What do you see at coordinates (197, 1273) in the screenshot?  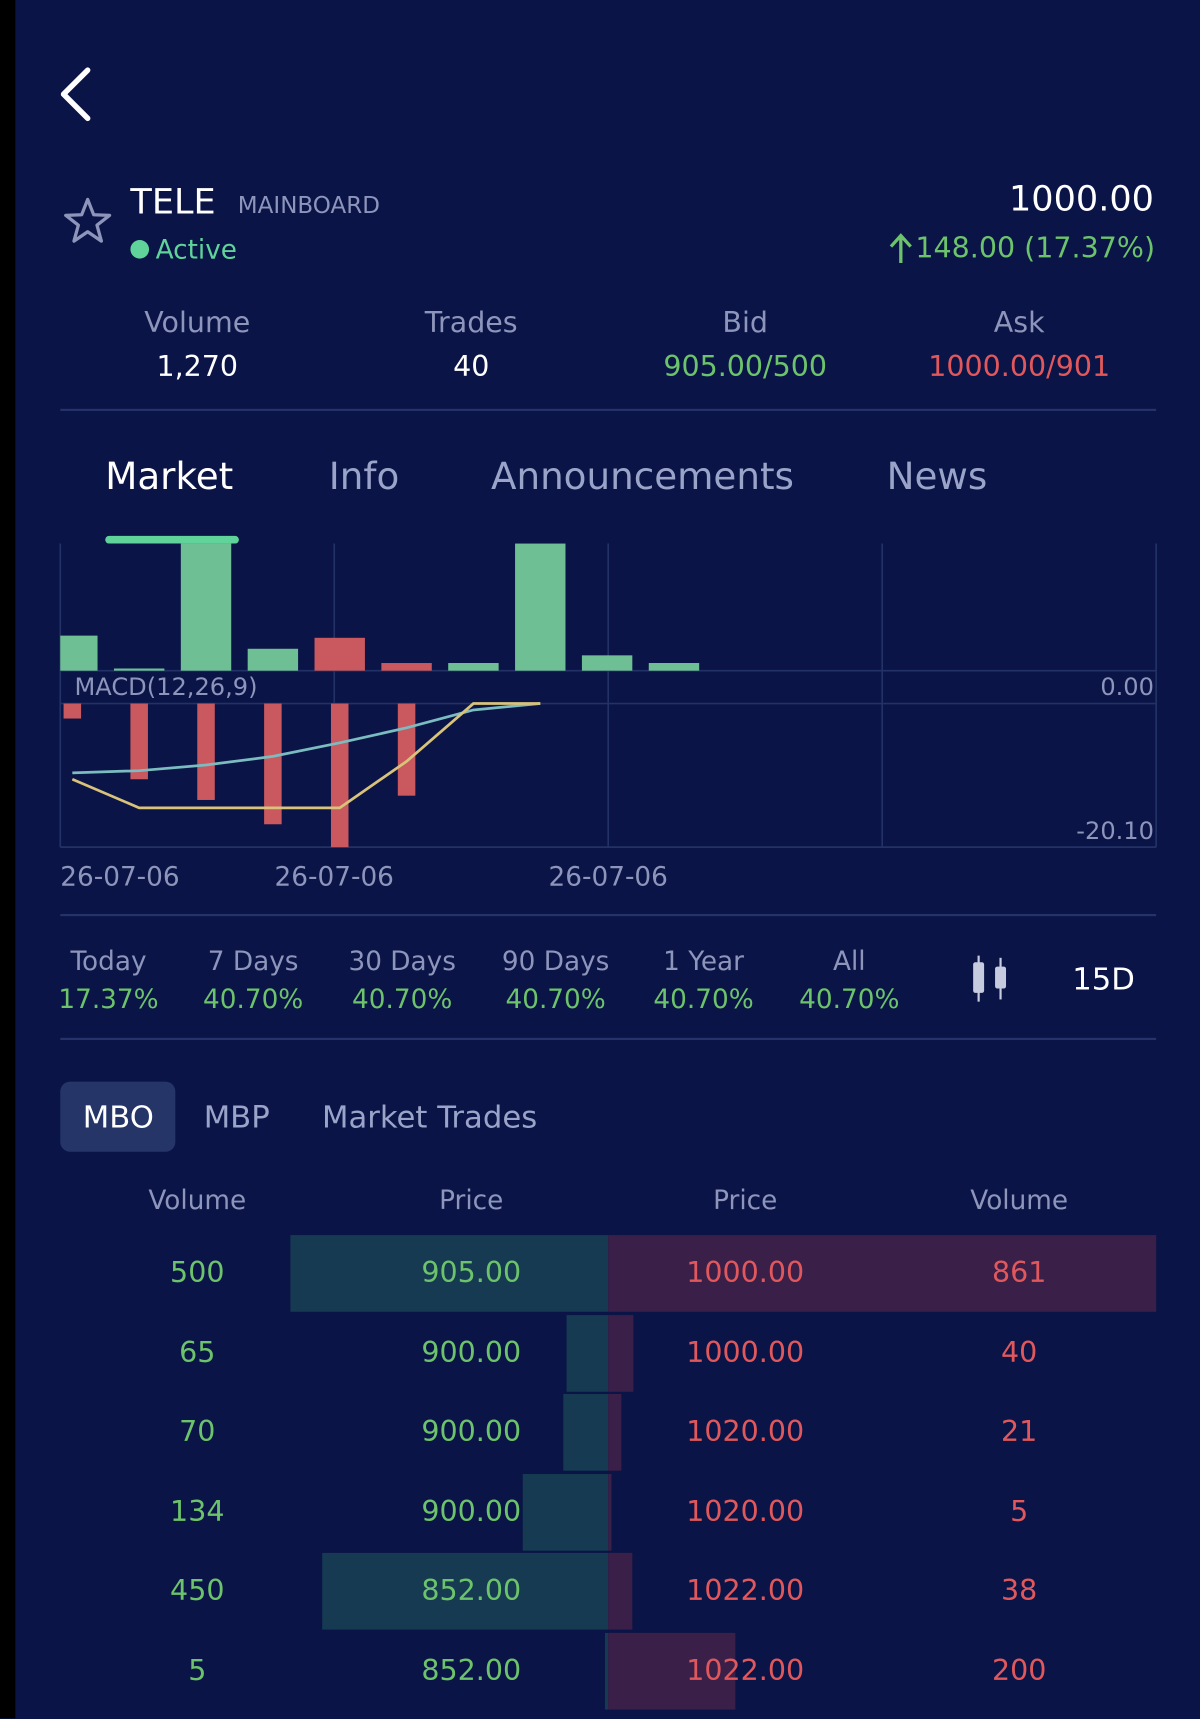 I see `bid-volume: 500` at bounding box center [197, 1273].